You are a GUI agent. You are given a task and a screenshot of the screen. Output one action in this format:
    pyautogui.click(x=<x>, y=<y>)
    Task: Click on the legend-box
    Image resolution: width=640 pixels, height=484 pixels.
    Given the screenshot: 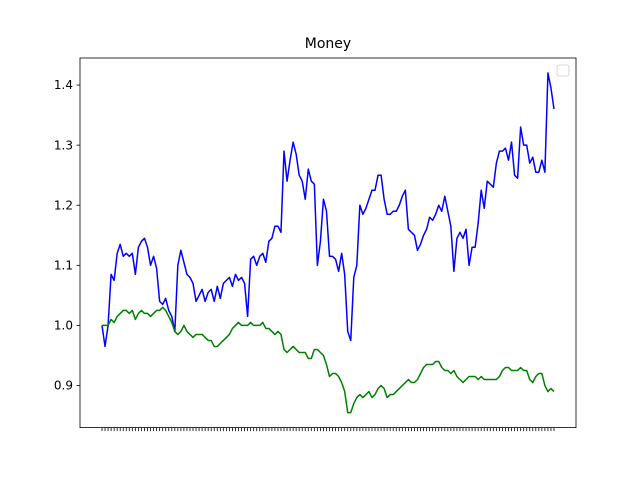 What is the action you would take?
    pyautogui.click(x=563, y=70)
    